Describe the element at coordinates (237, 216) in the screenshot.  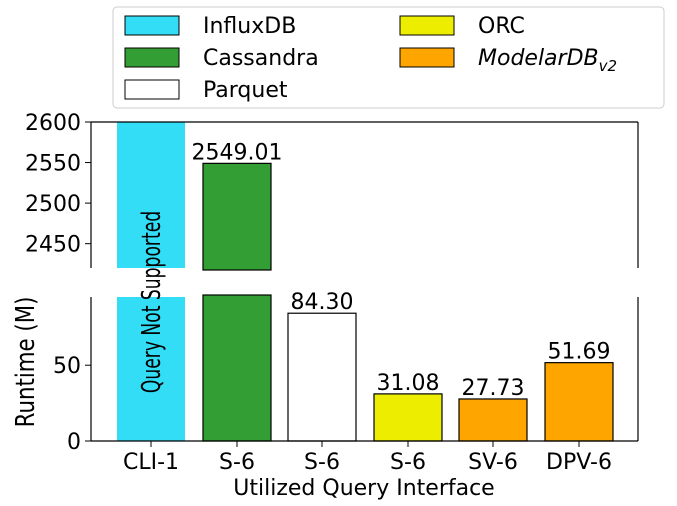
I see `bar-1-upper` at that location.